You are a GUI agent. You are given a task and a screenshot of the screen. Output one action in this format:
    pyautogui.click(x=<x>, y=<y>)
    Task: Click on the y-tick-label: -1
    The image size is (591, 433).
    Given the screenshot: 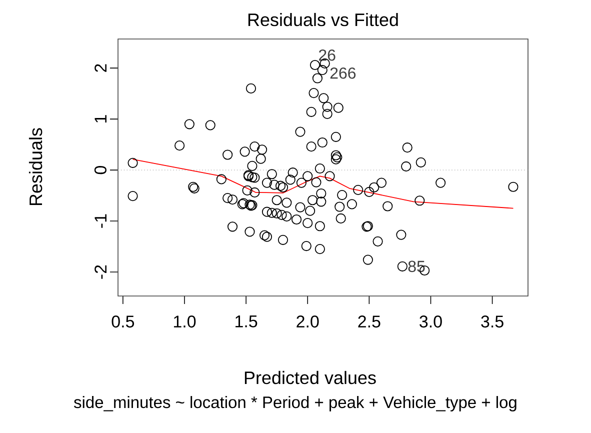 What is the action you would take?
    pyautogui.click(x=100, y=221)
    